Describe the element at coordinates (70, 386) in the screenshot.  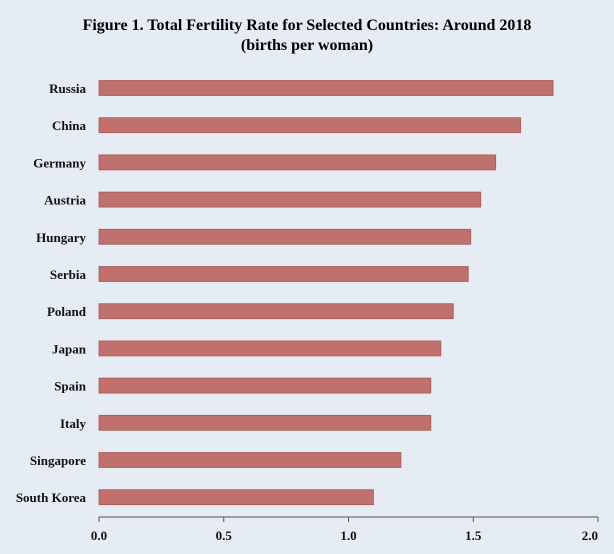
I see `category-label: Spain` at that location.